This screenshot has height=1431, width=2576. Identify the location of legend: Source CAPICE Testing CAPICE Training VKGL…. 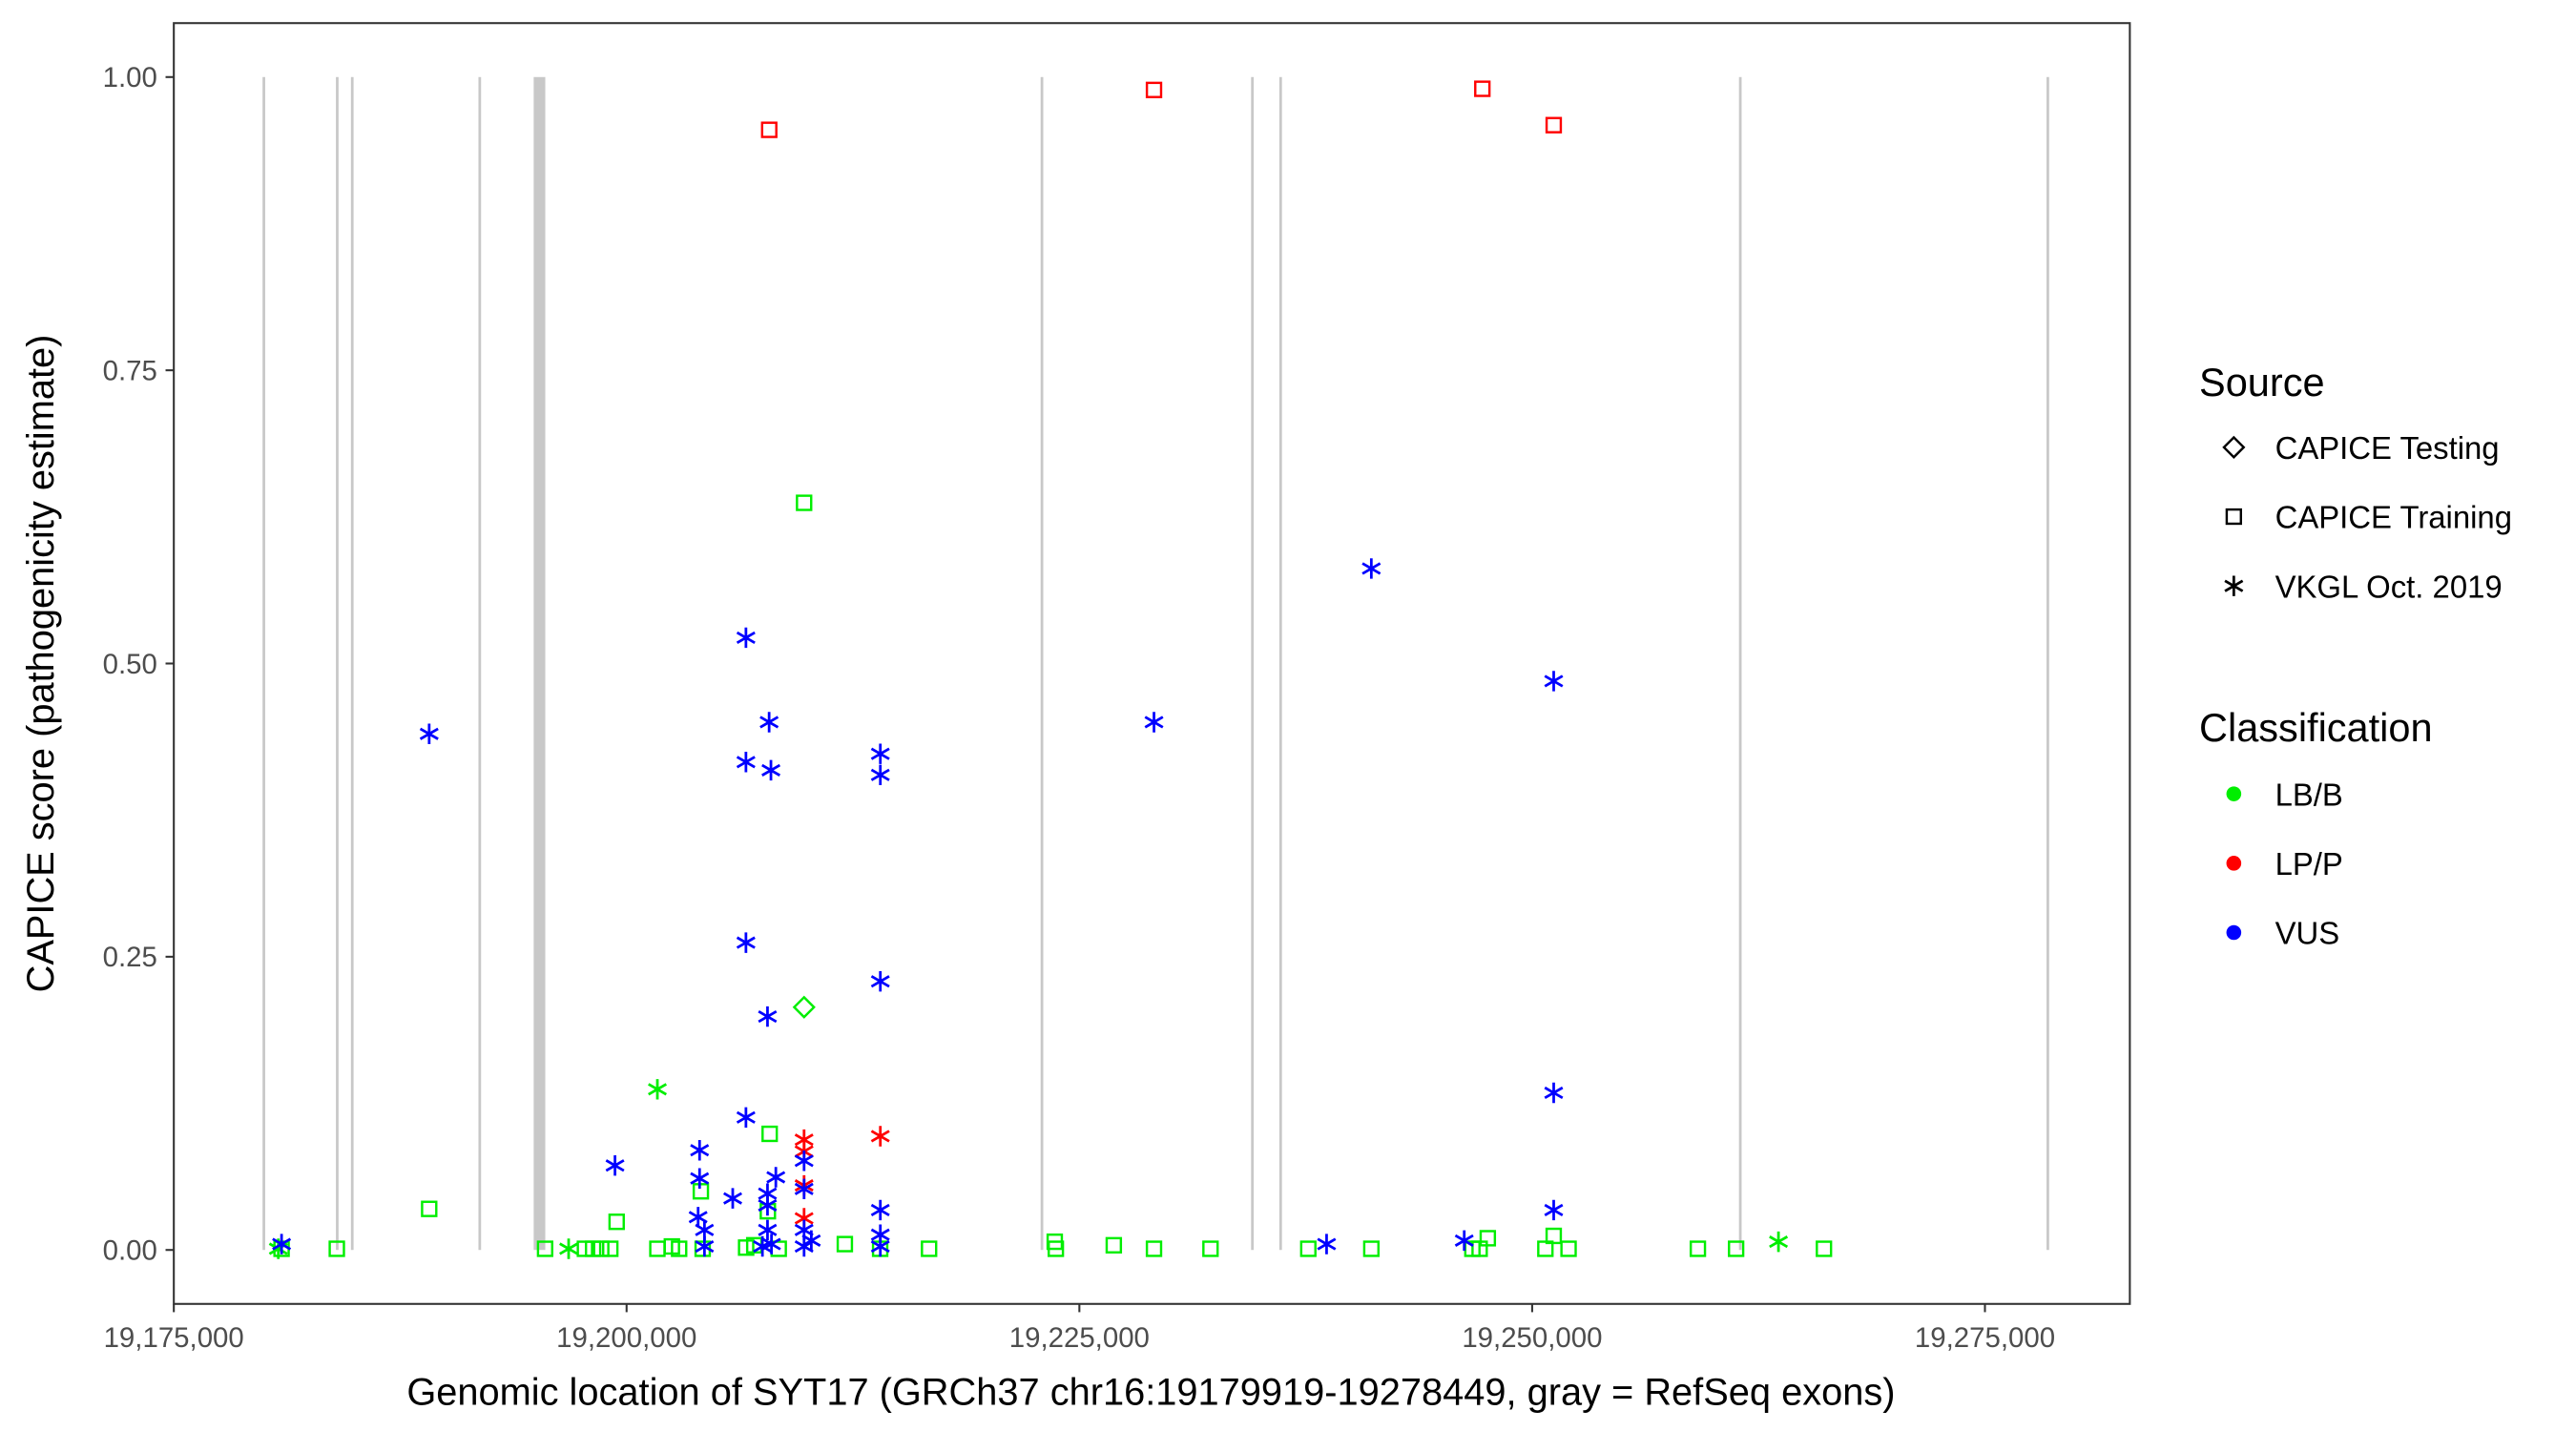
(2355, 655).